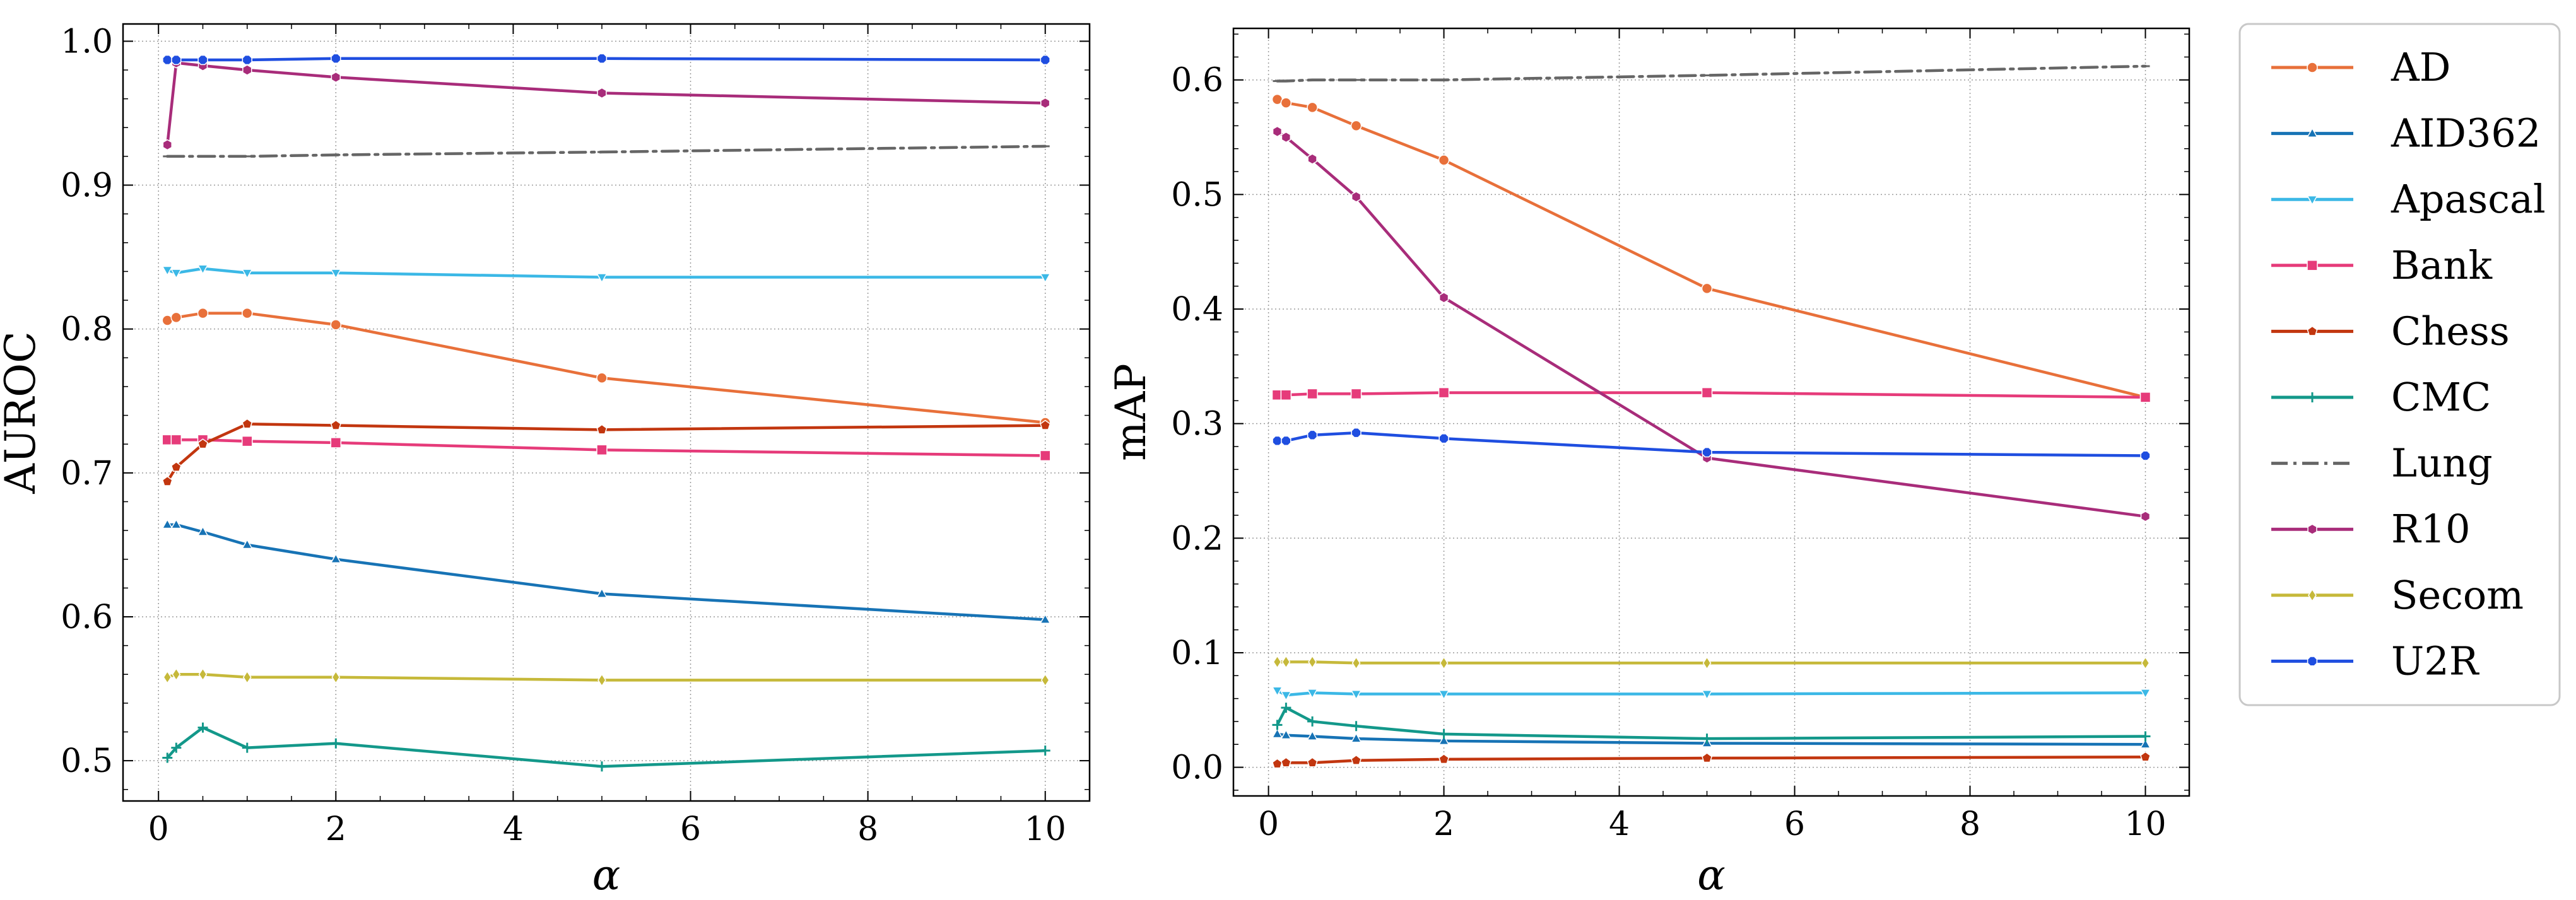 Image resolution: width=2576 pixels, height=900 pixels. Describe the element at coordinates (2145, 824) in the screenshot. I see `x-tick-label: 10` at that location.